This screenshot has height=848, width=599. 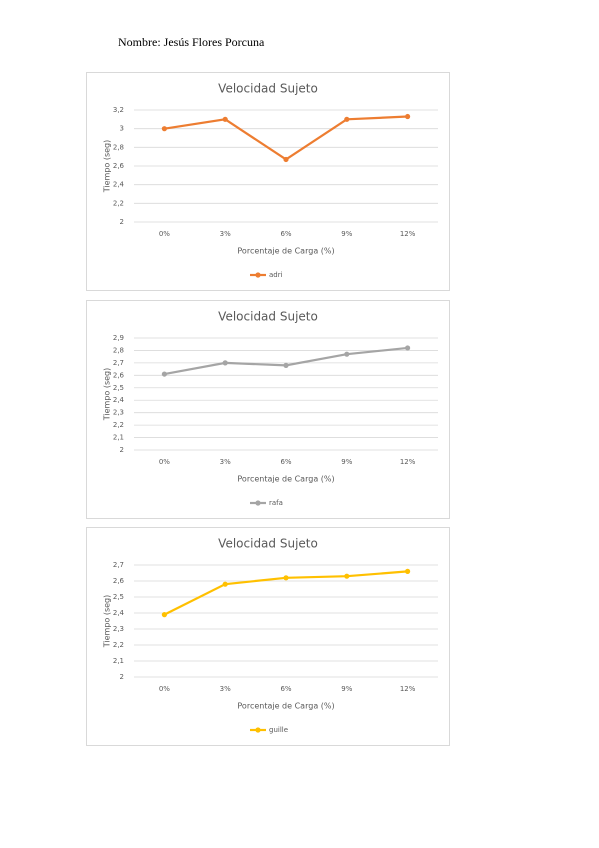 What do you see at coordinates (122, 129) in the screenshot?
I see `y-tick-label: 3` at bounding box center [122, 129].